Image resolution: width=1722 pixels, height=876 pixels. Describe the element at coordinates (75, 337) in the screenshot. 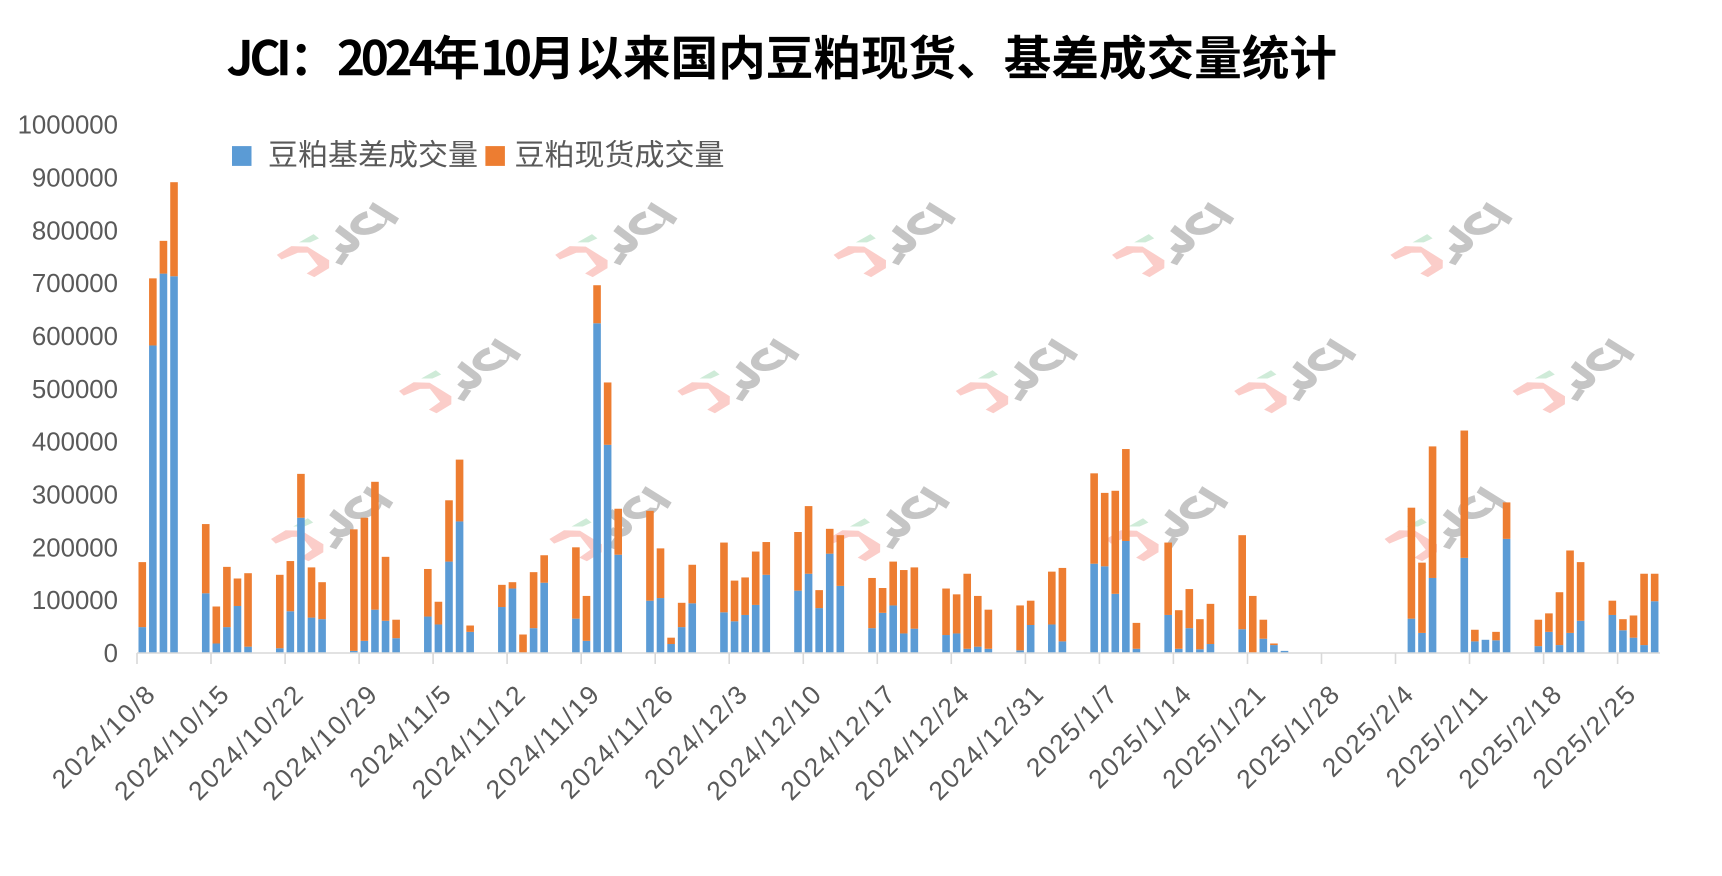

I see `svg-text: 600000` at that location.